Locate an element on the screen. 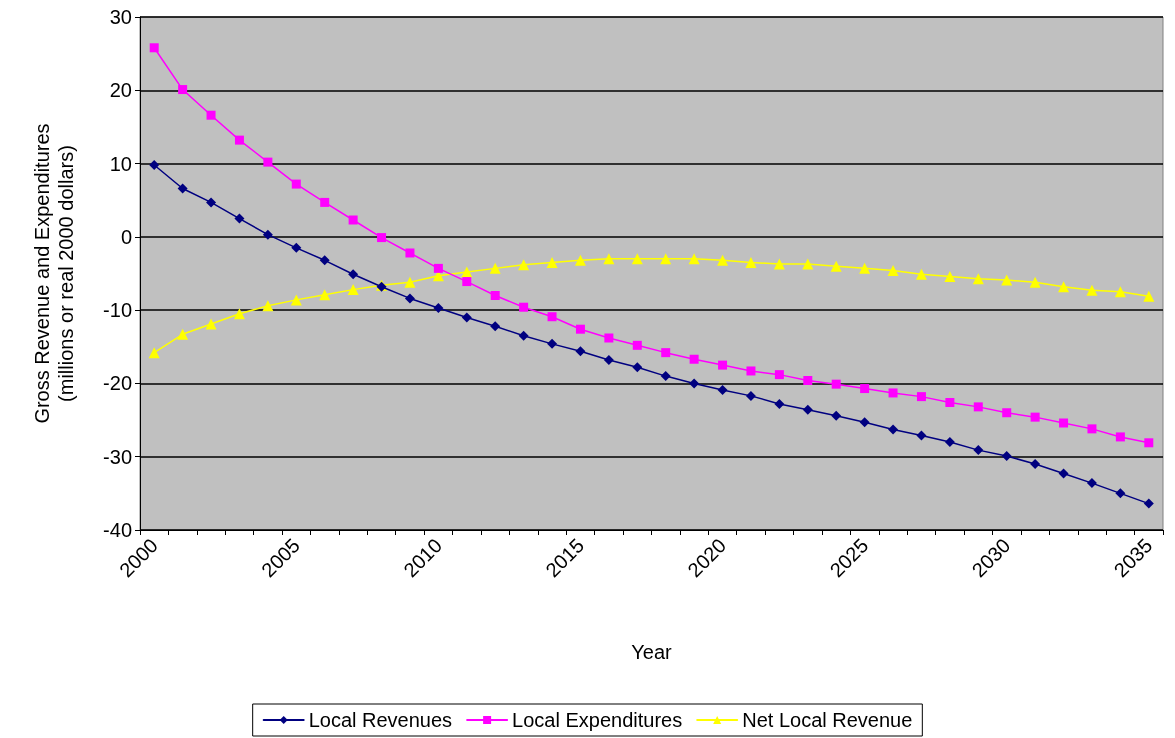 Image resolution: width=1175 pixels, height=738 pixels. y-tick-label: -40 is located at coordinates (117, 530).